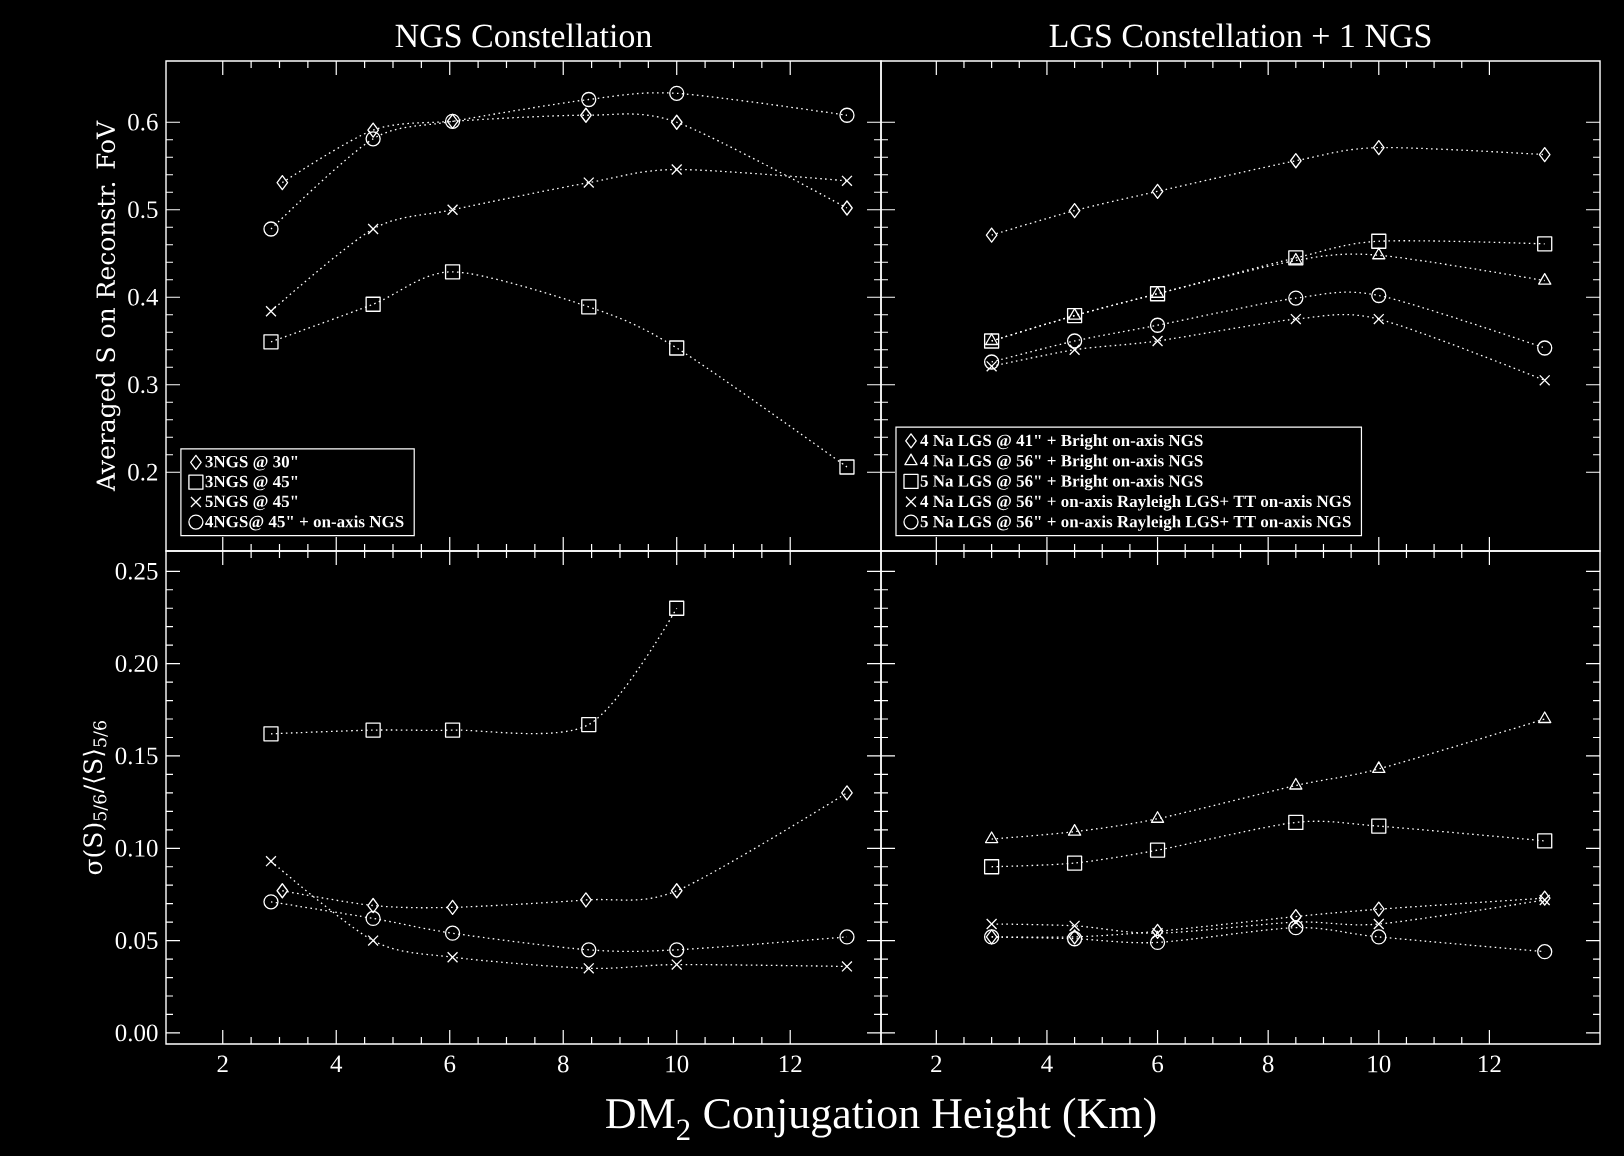 This screenshot has width=1624, height=1156. Describe the element at coordinates (1135, 503) in the screenshot. I see `legend-label: 4 Na LGS @ 56" + on-axis Rayleigh LGS+ TT on-axis NGS` at that location.